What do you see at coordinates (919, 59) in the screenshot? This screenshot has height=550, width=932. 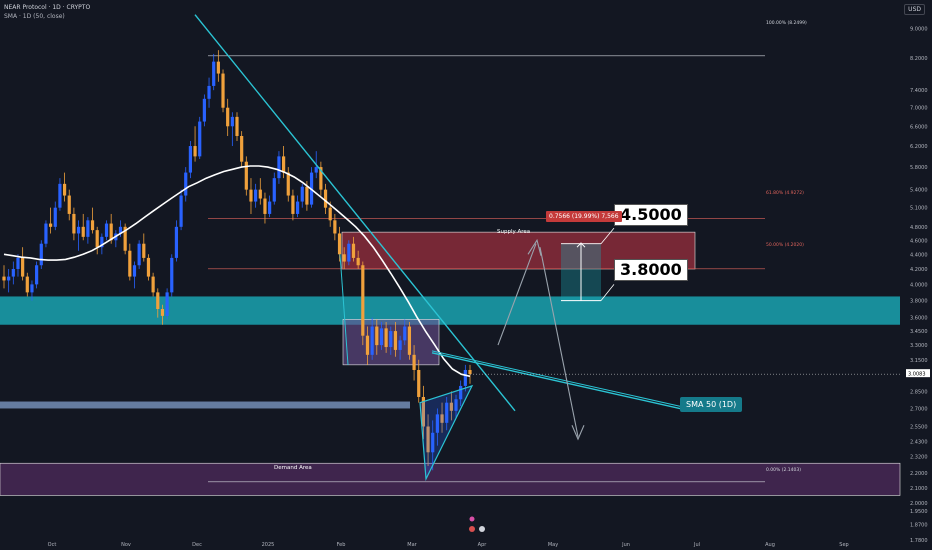 I see `y-tick-1: 8.2000` at bounding box center [919, 59].